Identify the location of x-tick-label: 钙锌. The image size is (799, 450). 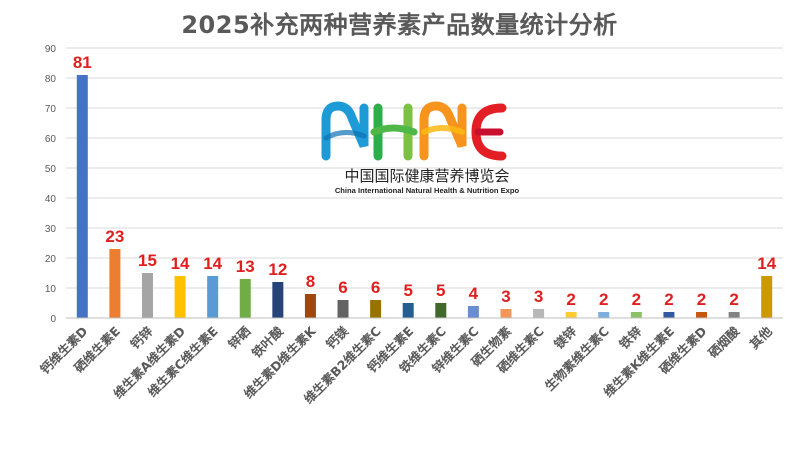
(141, 337).